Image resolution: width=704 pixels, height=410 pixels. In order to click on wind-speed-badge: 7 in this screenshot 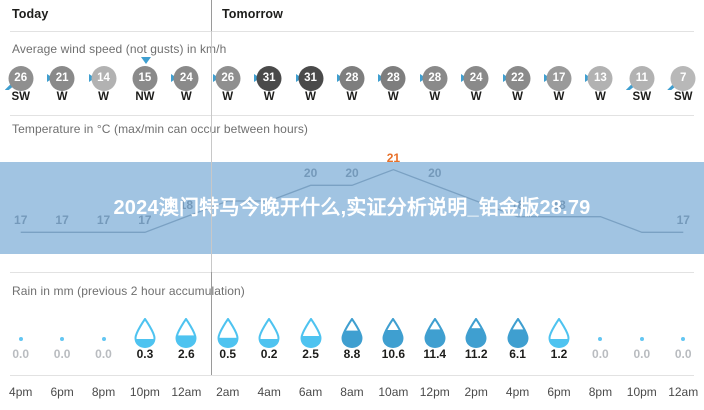, I will do `click(683, 78)`.